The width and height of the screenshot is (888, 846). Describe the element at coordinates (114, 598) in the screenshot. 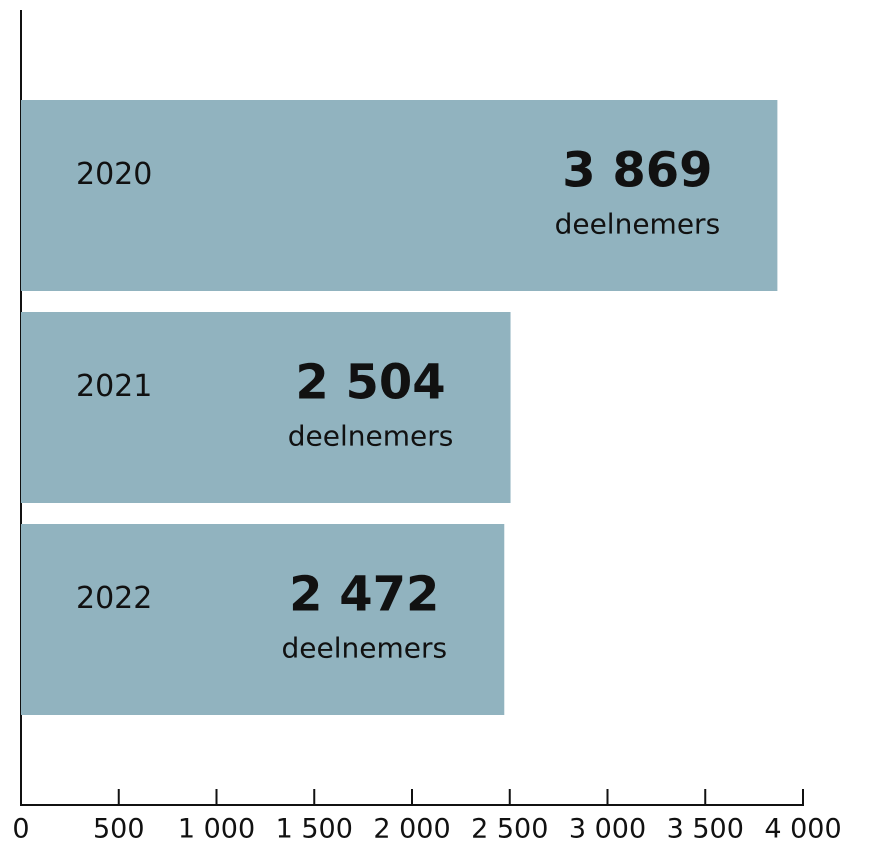

I see `category-label: 2022` at that location.